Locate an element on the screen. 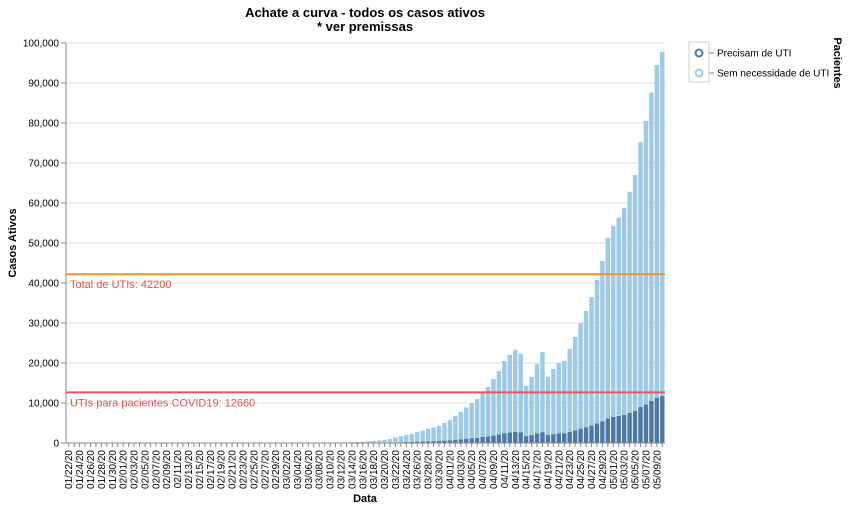 The height and width of the screenshot is (510, 850). x-tick-label: 02/21/20 is located at coordinates (233, 469).